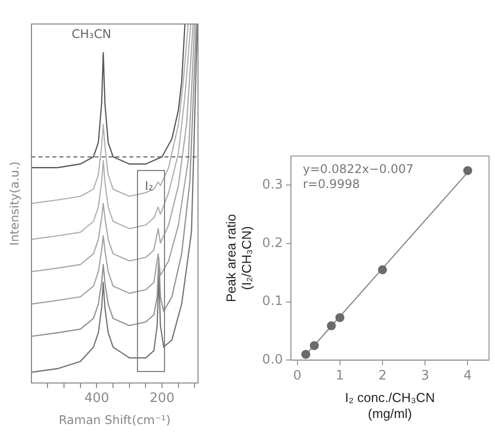 The image size is (495, 436). Describe the element at coordinates (14, 203) in the screenshot. I see `y-axis-title: Intensity(a.u.)` at that location.